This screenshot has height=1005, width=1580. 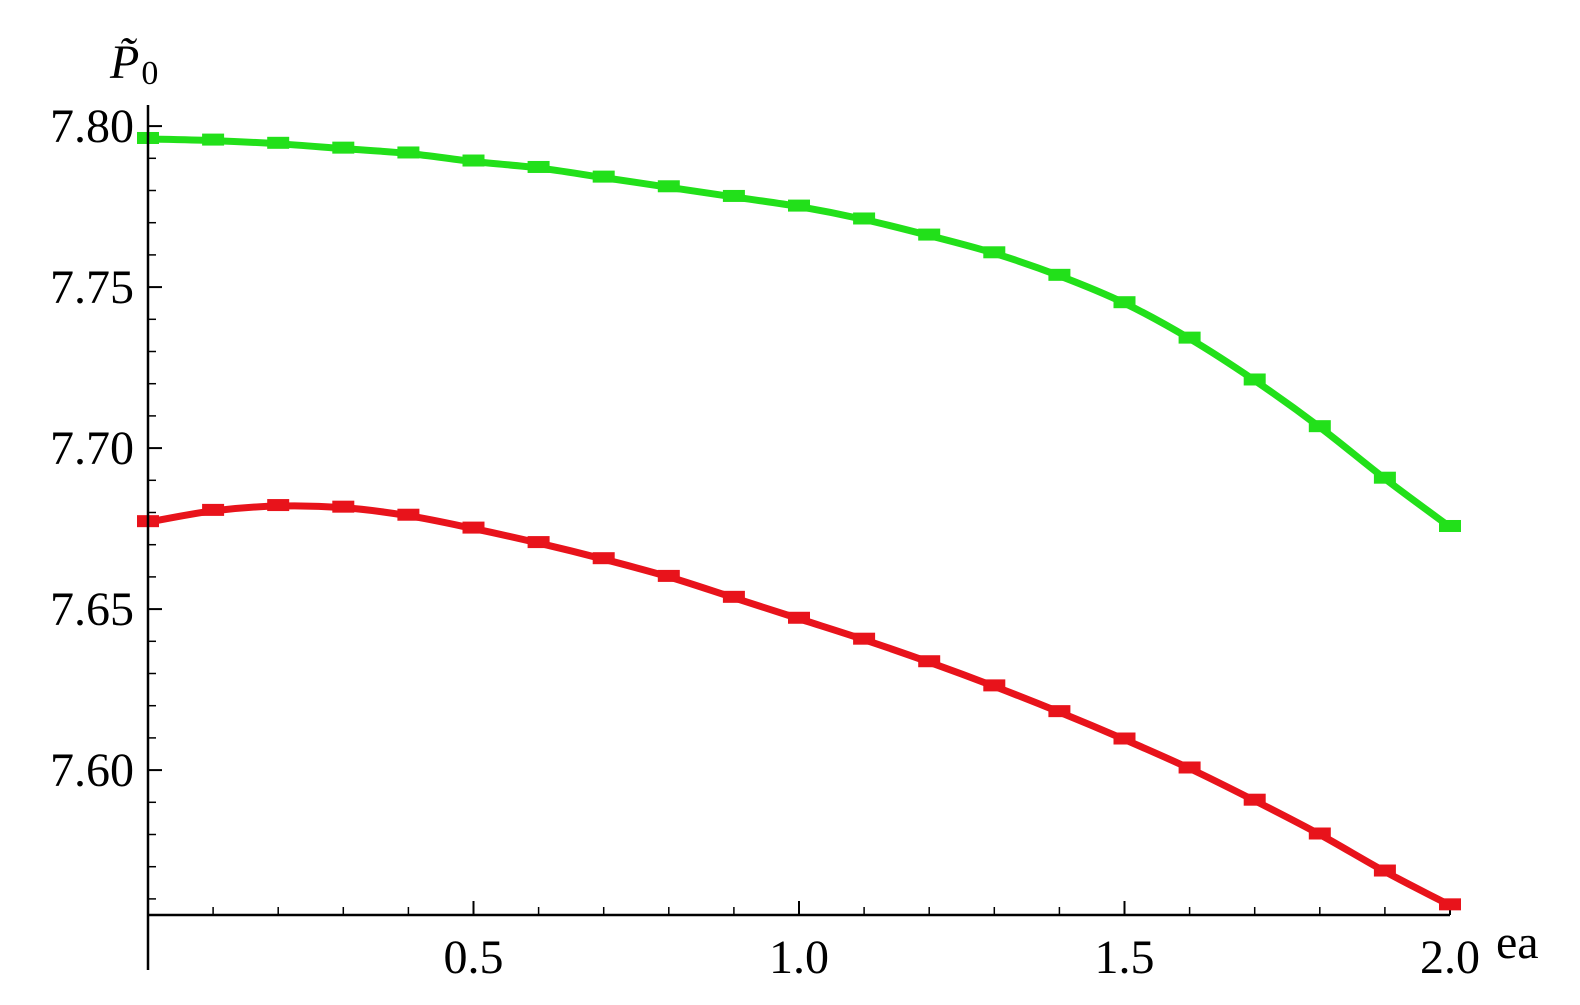 I want to click on y-axis-label-subscript: 0, so click(x=149, y=73).